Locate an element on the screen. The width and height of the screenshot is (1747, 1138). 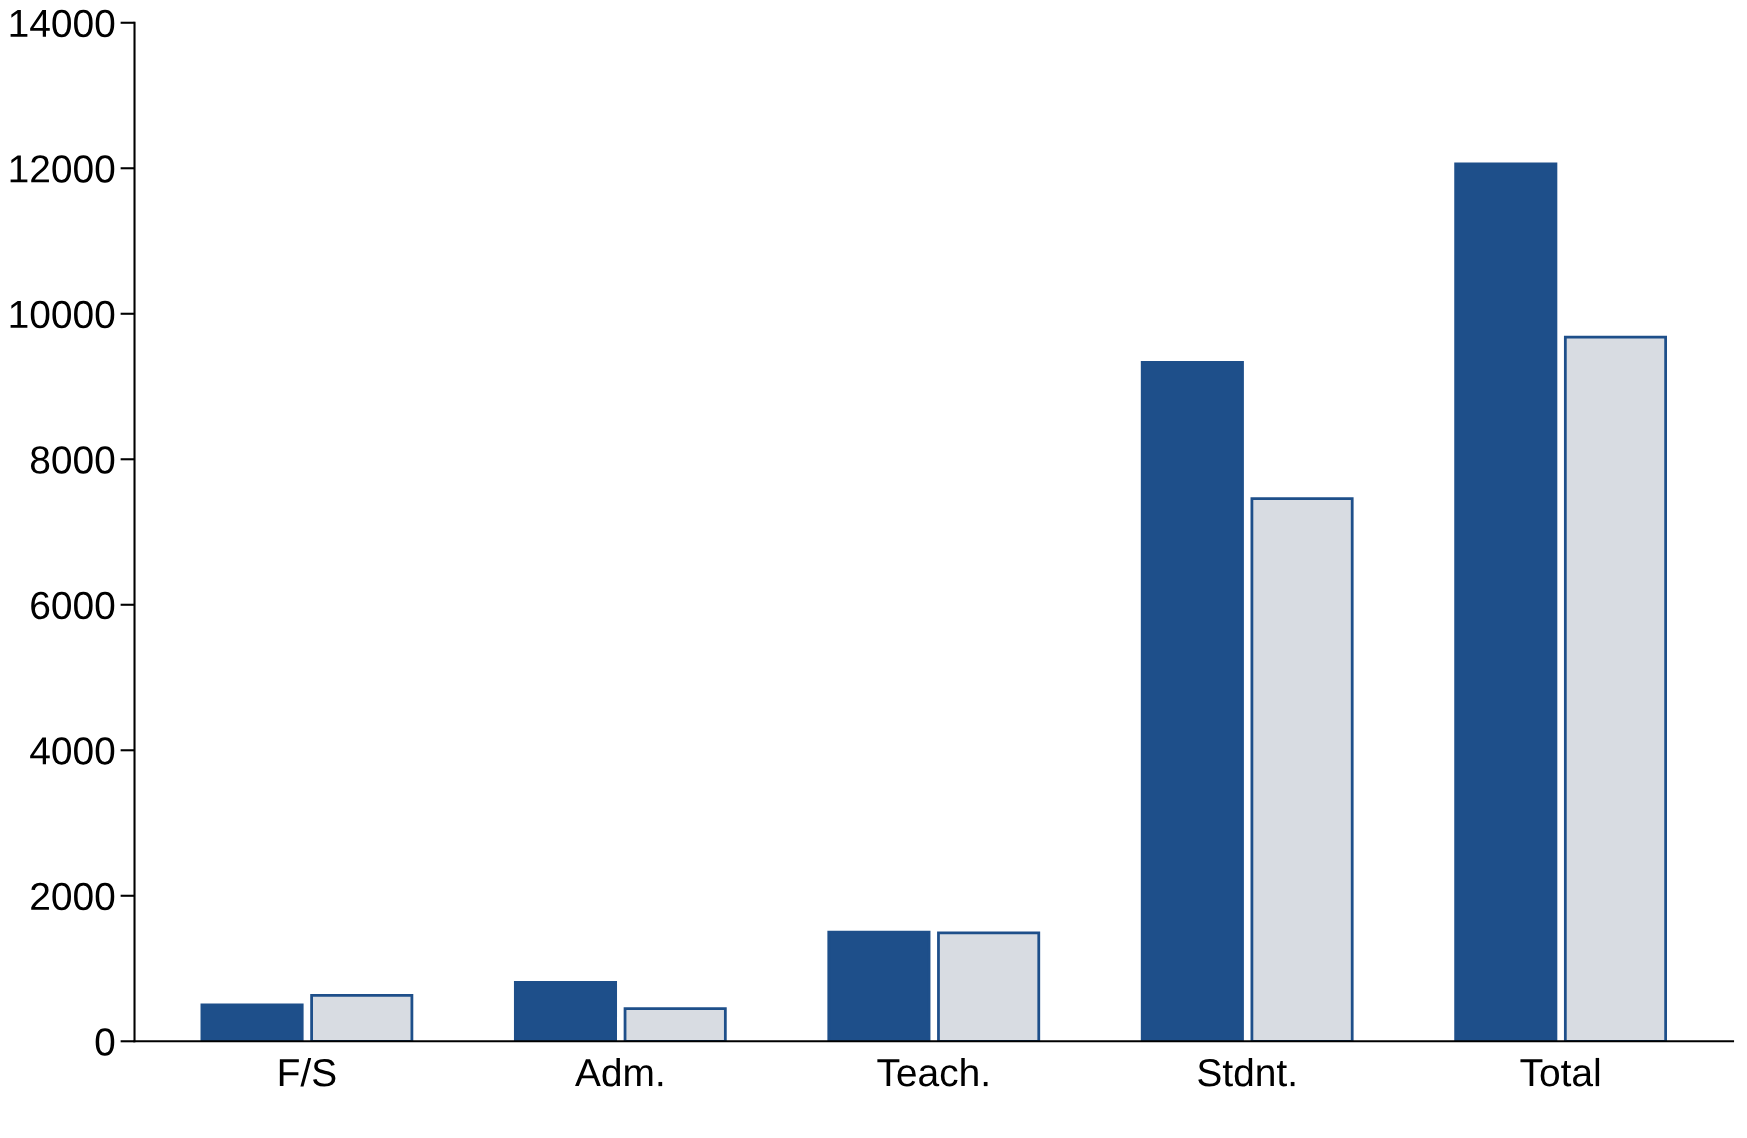
y-tick-label: 14000 is located at coordinates (62, 23).